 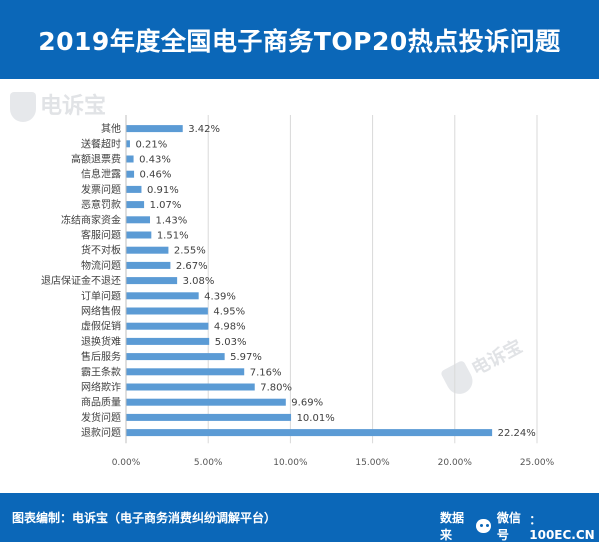 What do you see at coordinates (101, 143) in the screenshot?
I see `category-label: 送餐超时` at bounding box center [101, 143].